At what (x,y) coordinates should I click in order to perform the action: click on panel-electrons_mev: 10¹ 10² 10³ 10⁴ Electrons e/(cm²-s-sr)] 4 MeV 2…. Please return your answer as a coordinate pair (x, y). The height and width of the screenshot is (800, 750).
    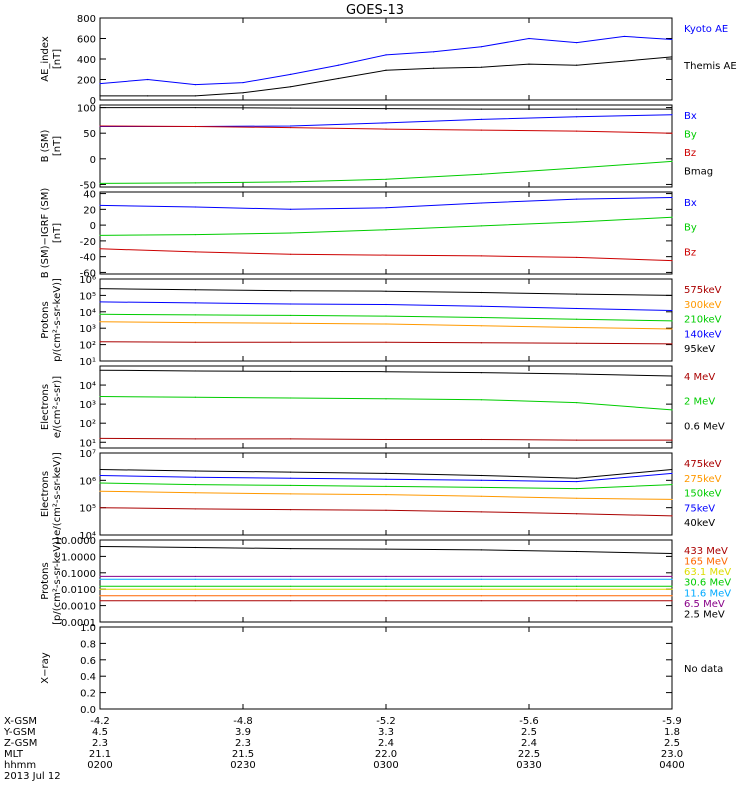
    Looking at the image, I should click on (382, 407).